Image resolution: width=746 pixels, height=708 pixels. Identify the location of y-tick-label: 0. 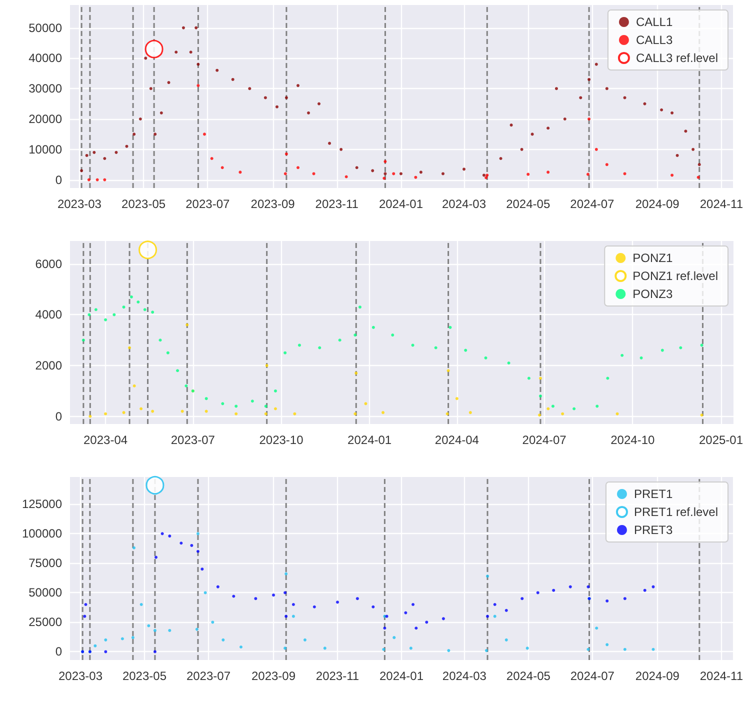
(58, 179).